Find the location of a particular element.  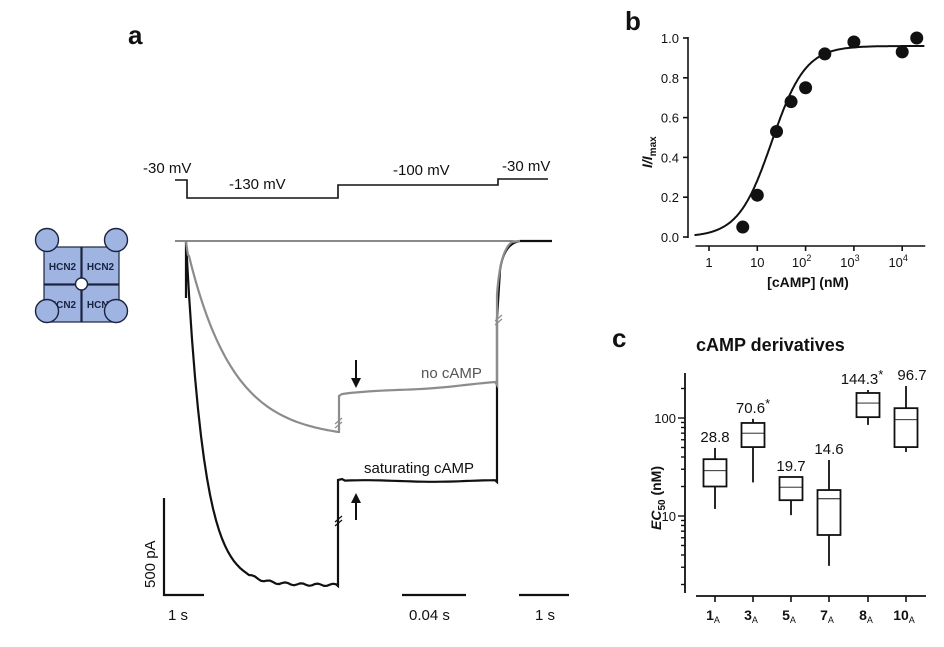

y-tick-label: 0.8 is located at coordinates (670, 78).